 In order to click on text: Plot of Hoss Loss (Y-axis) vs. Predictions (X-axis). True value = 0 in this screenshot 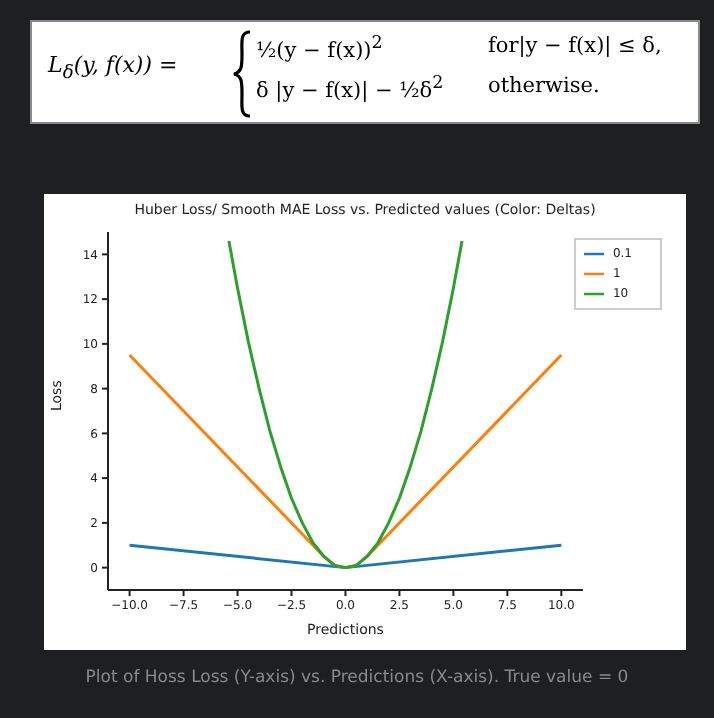, I will do `click(357, 678)`.